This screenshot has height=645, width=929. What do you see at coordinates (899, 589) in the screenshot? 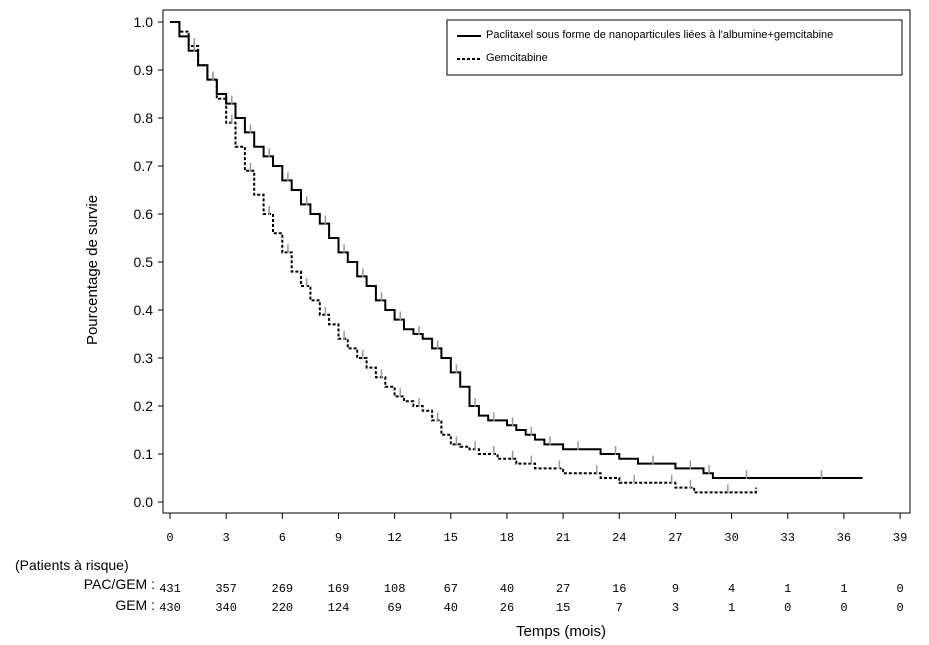
I see `risk-value-pac-gem: 0` at bounding box center [899, 589].